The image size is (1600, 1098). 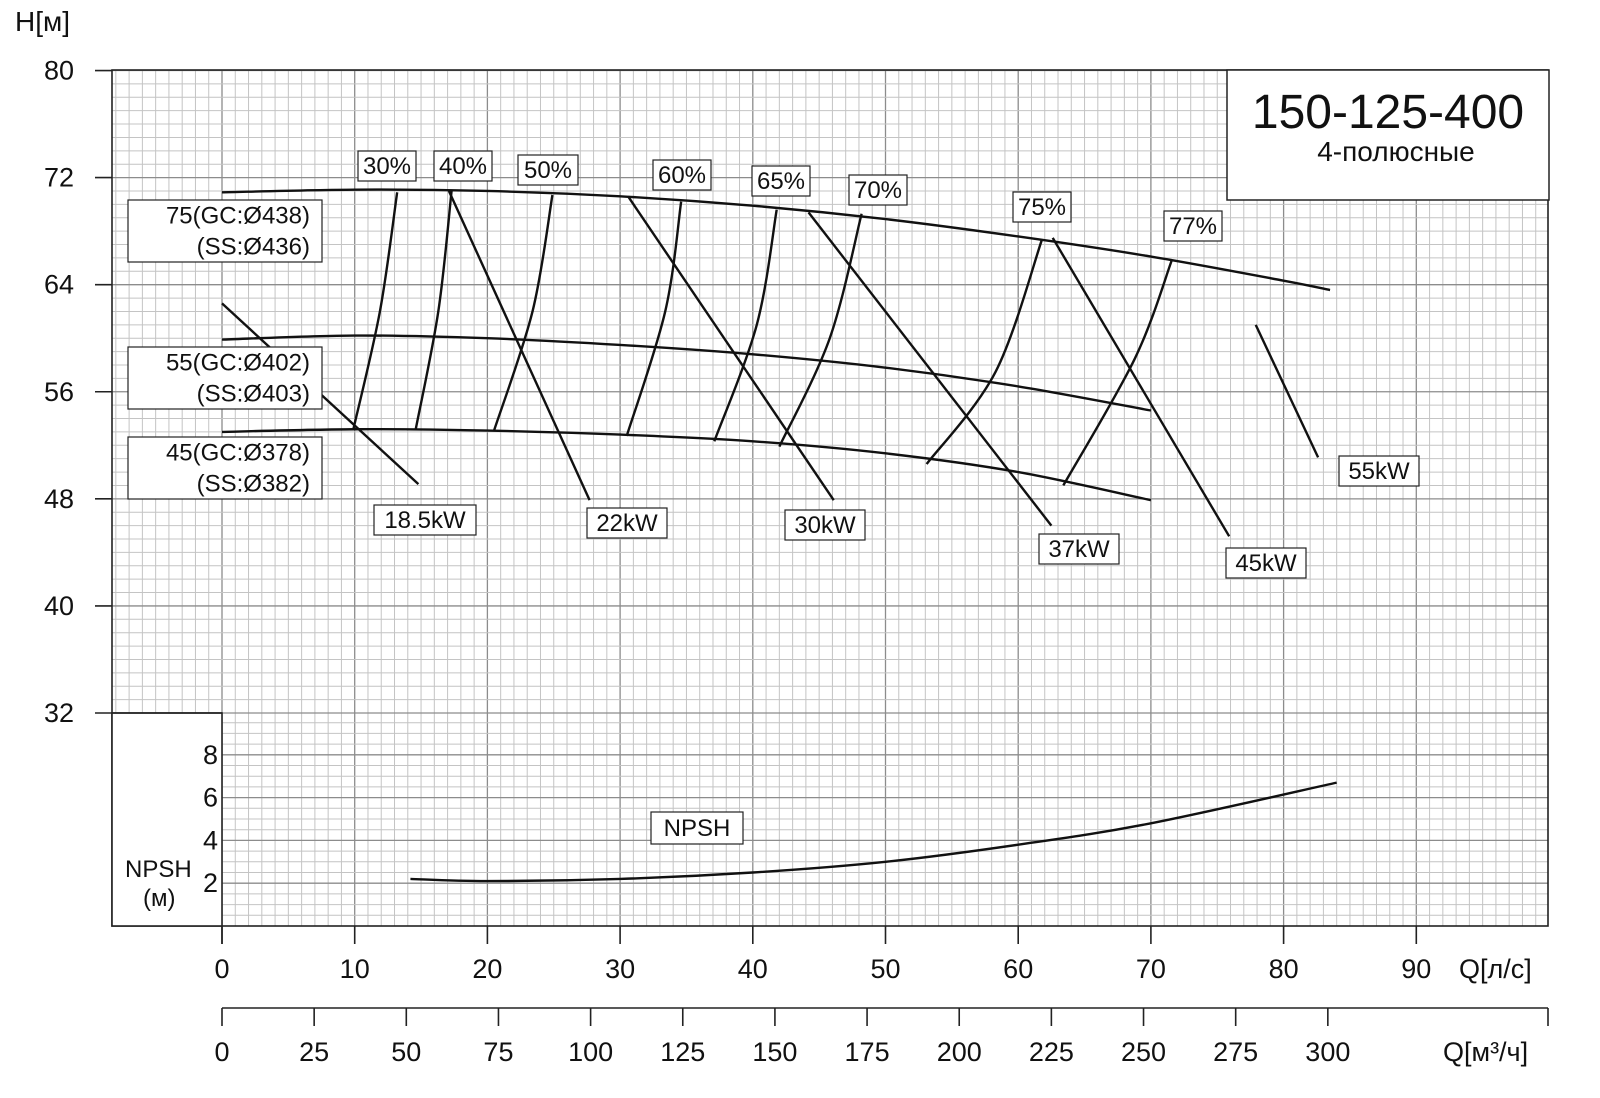 I want to click on diameter-label-text: 55(GC:Ø402), so click(x=238, y=363).